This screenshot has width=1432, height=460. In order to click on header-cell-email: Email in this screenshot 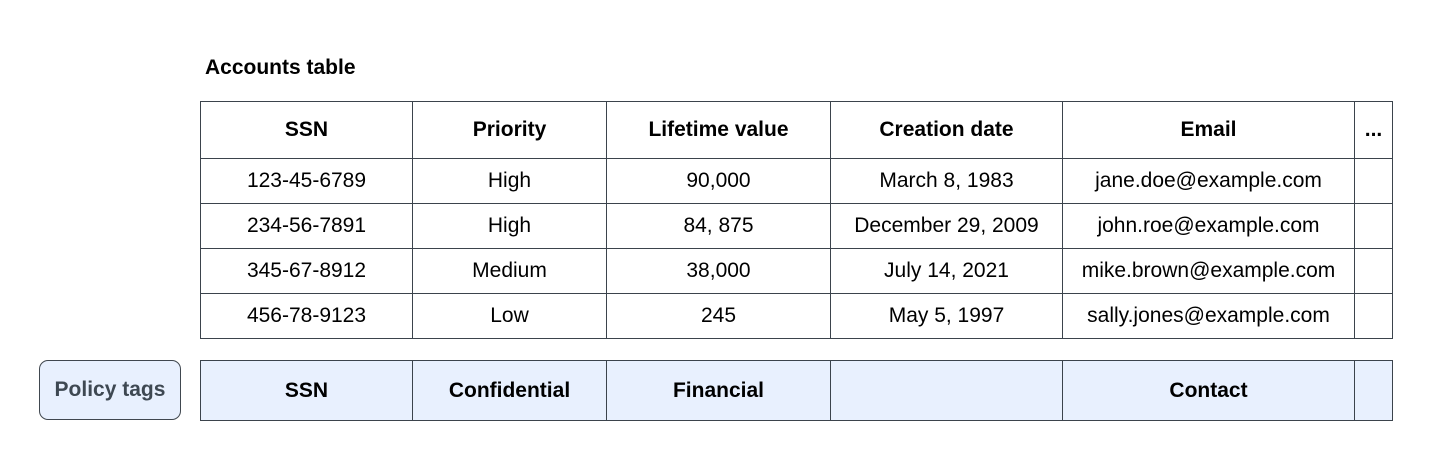, I will do `click(1208, 130)`.